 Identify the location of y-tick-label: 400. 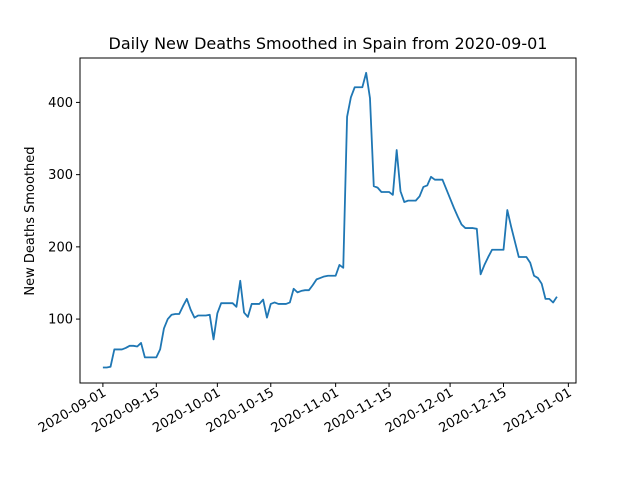
(60, 103).